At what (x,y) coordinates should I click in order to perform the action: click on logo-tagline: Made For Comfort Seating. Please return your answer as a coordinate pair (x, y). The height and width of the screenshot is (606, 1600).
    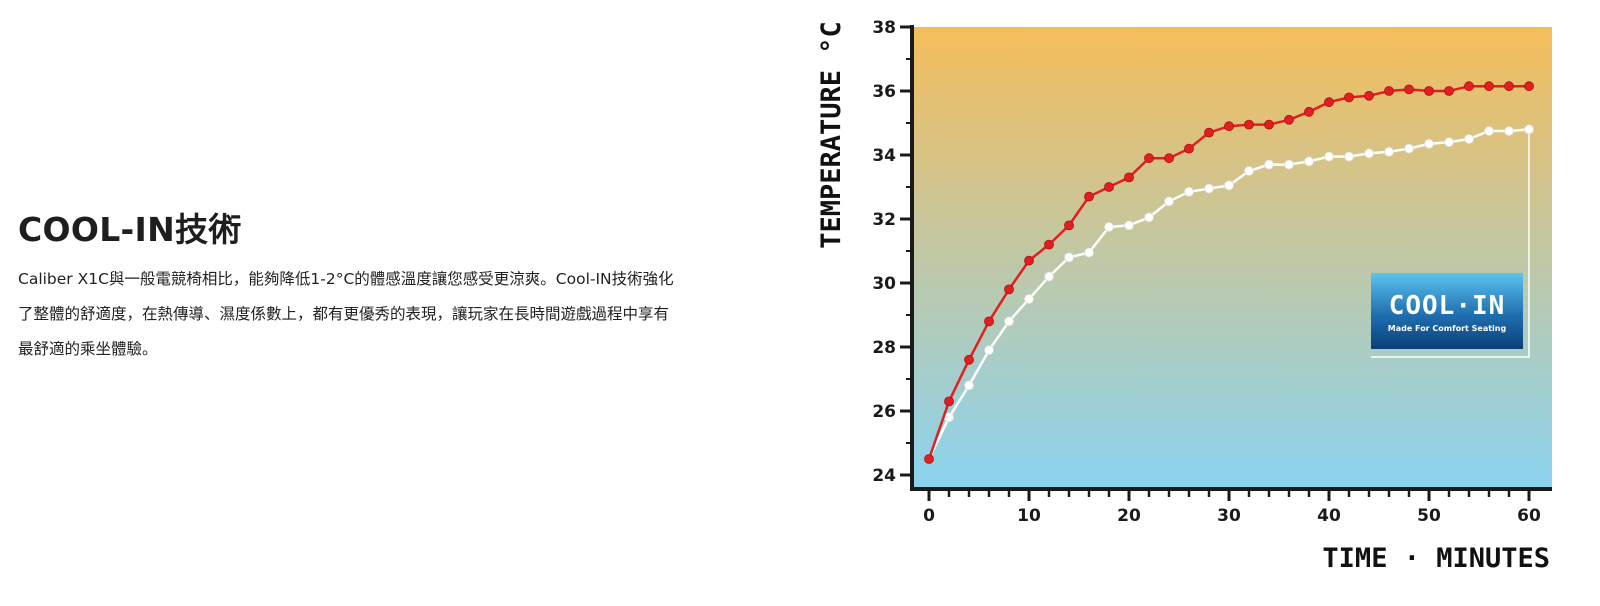
    Looking at the image, I should click on (1447, 328).